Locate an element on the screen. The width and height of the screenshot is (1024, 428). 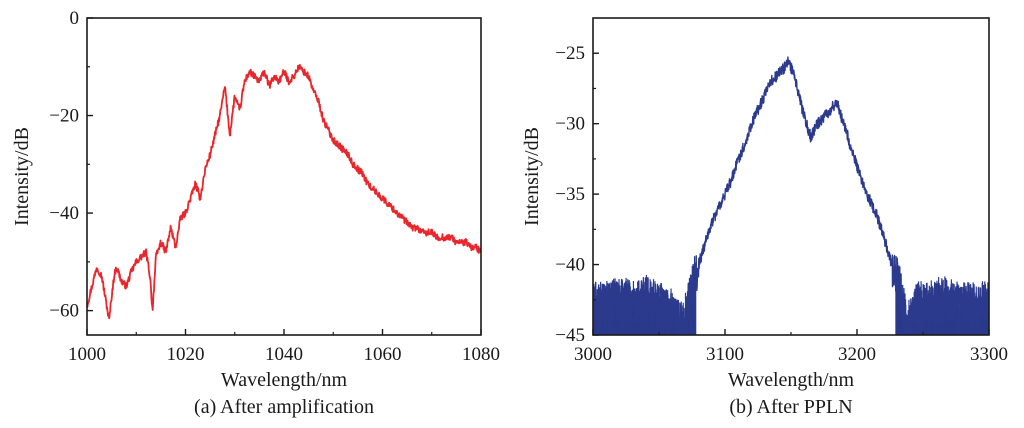
panel-b-x-tick-label: 3100 is located at coordinates (725, 354).